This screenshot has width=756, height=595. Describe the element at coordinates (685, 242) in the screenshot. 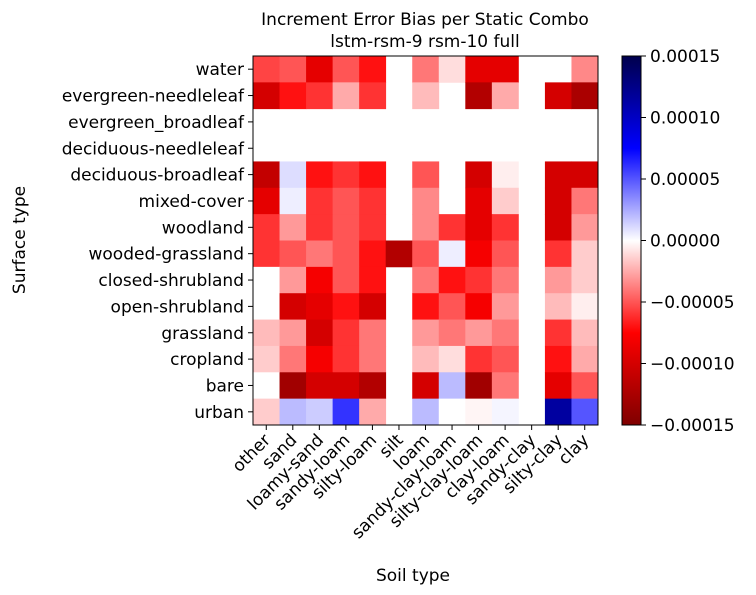

I see `colorbar-tick-label: 0.00000` at that location.